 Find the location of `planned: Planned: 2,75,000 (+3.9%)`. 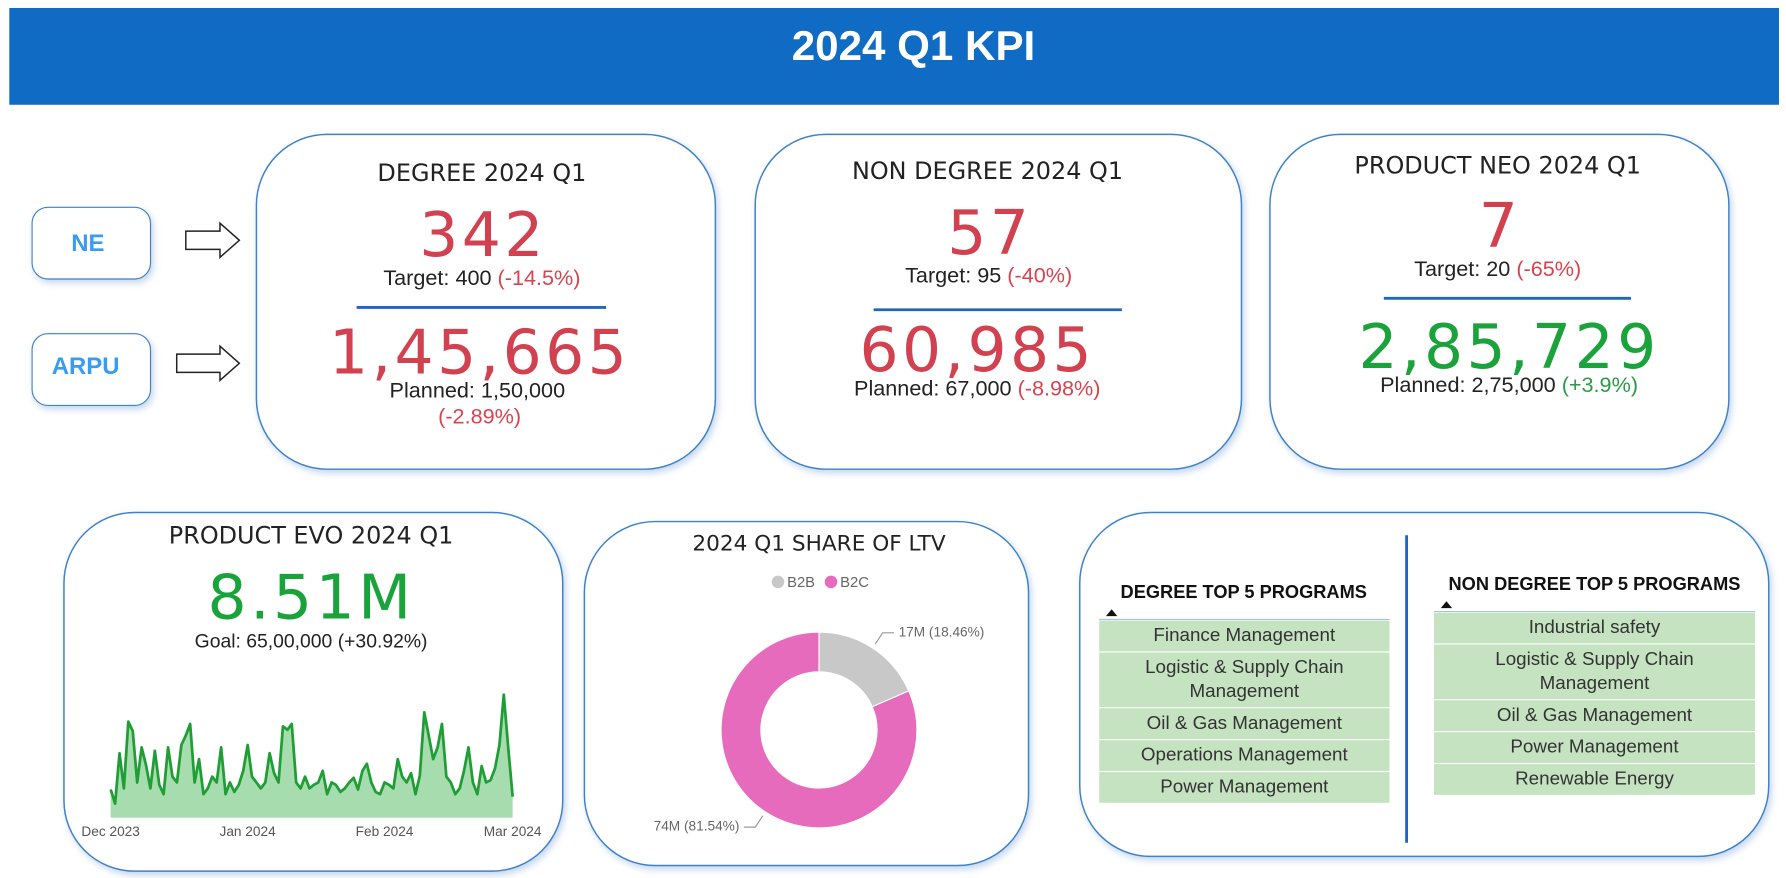

planned: Planned: 2,75,000 (+3.9%) is located at coordinates (1509, 384).